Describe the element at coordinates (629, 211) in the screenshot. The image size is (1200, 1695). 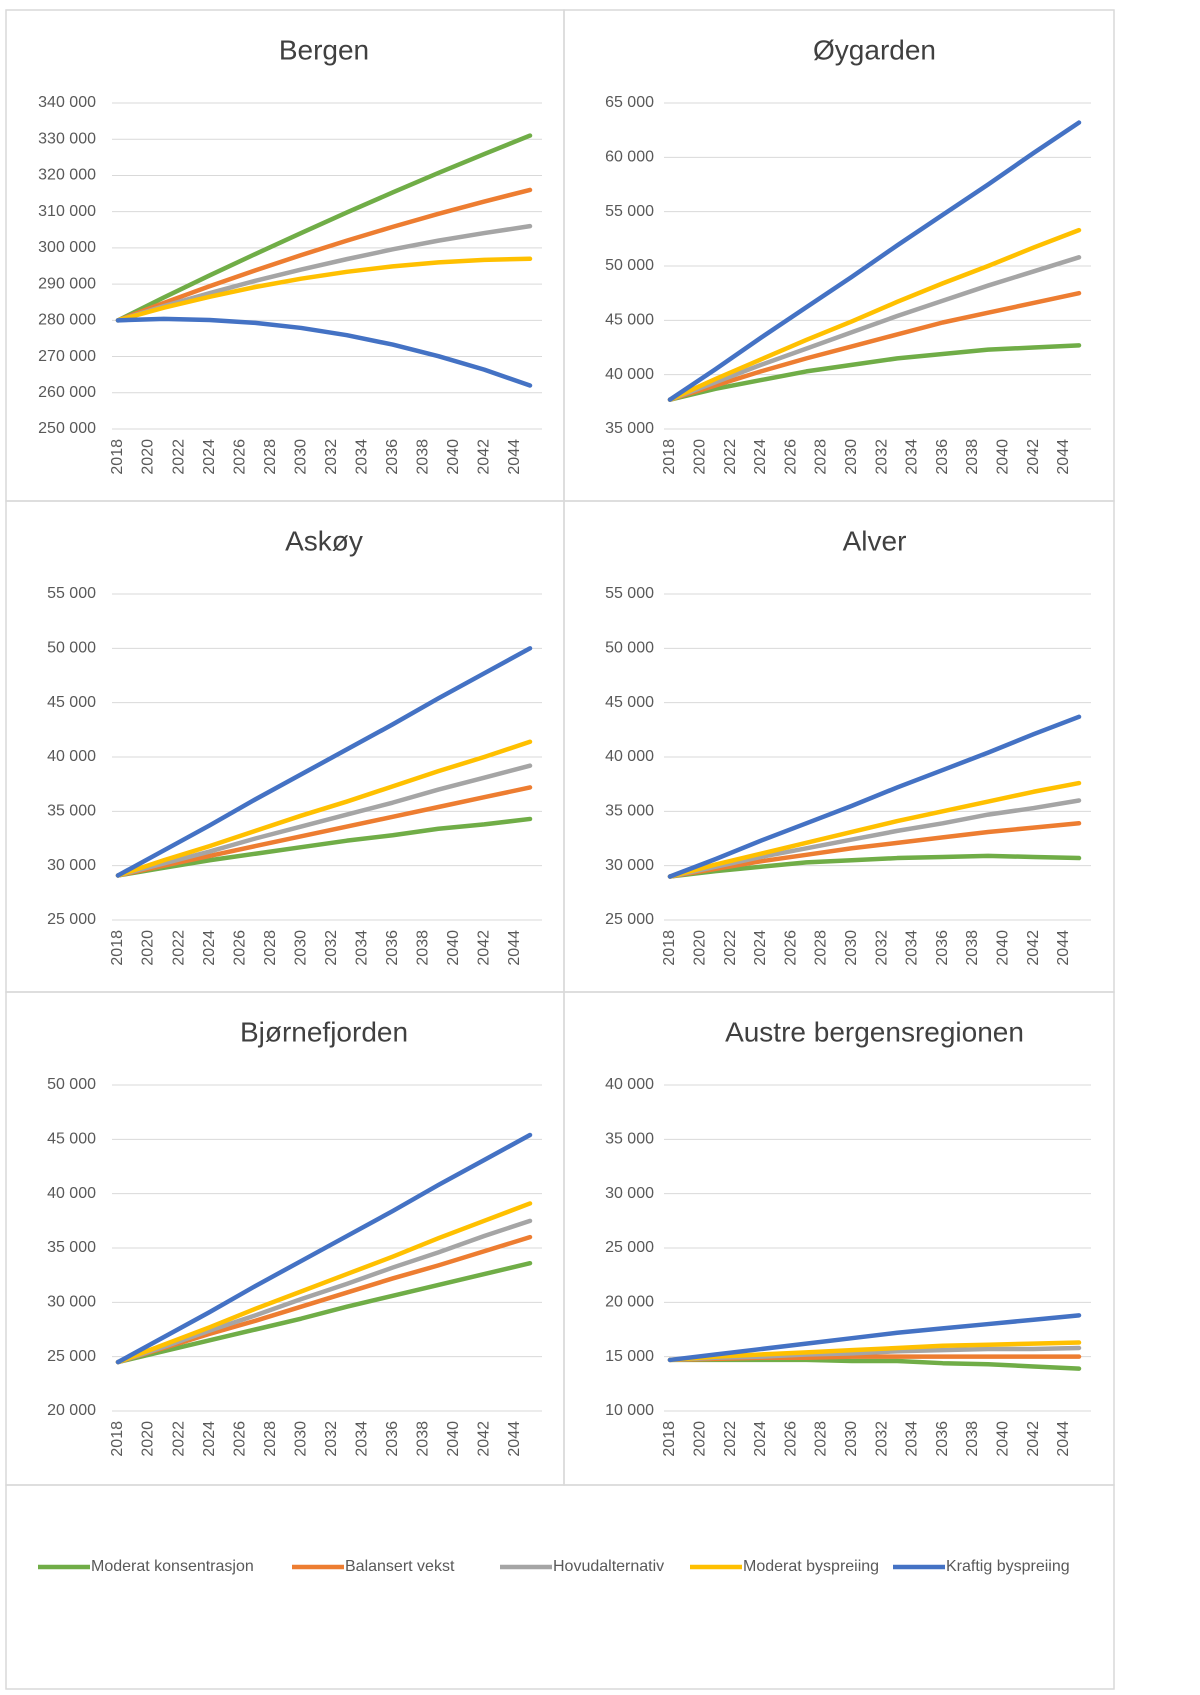
I see `y-tick-label: 55 000` at that location.